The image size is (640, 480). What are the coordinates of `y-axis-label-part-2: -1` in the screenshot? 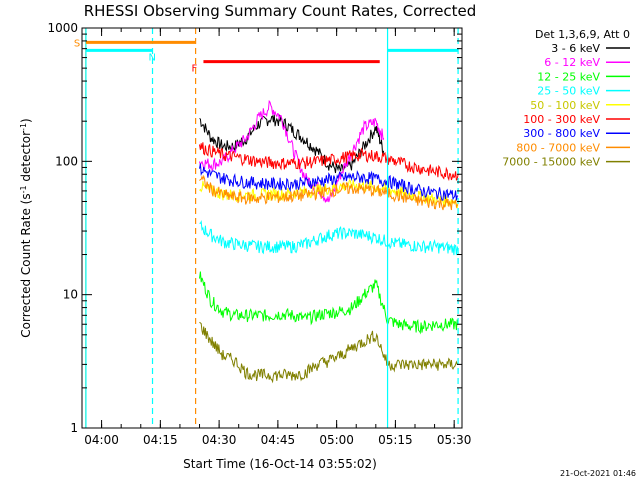 It's located at (23, 189).